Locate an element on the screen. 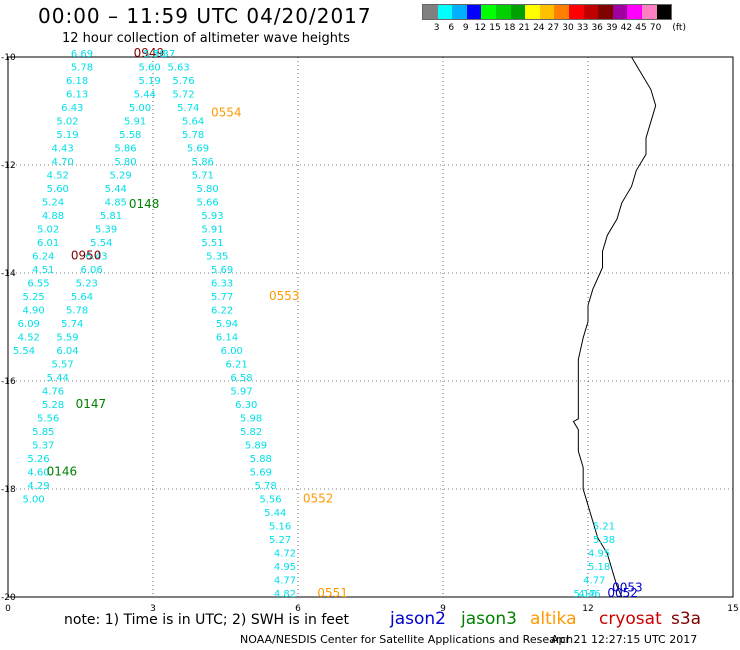 The width and height of the screenshot is (740, 650). wave-height-label: 6.21 is located at coordinates (237, 365).